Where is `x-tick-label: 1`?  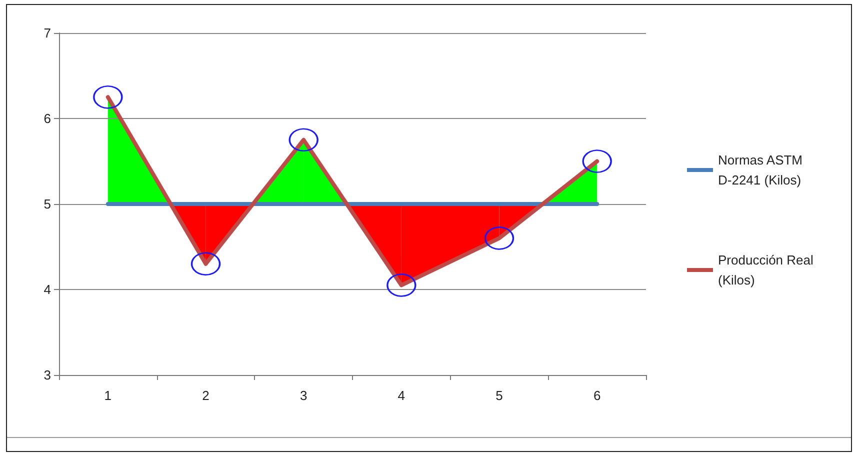 x-tick-label: 1 is located at coordinates (108, 395).